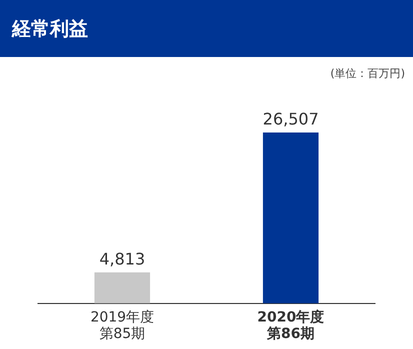 Image resolution: width=413 pixels, height=349 pixels. What do you see at coordinates (122, 325) in the screenshot?
I see `x-tick-label: 2019年度第85期` at bounding box center [122, 325].